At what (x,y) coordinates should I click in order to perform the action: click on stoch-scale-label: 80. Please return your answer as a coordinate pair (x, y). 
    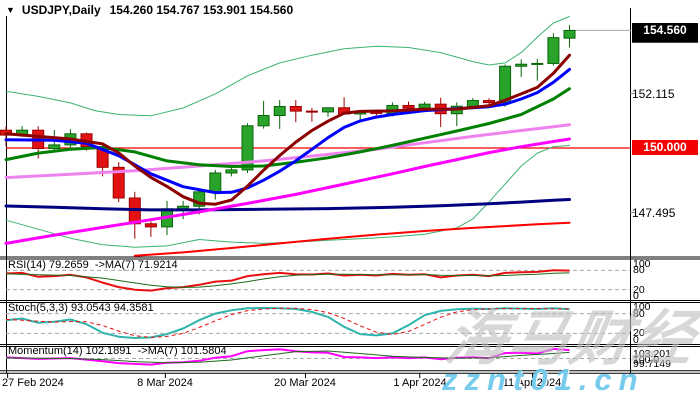
    Looking at the image, I should click on (639, 313).